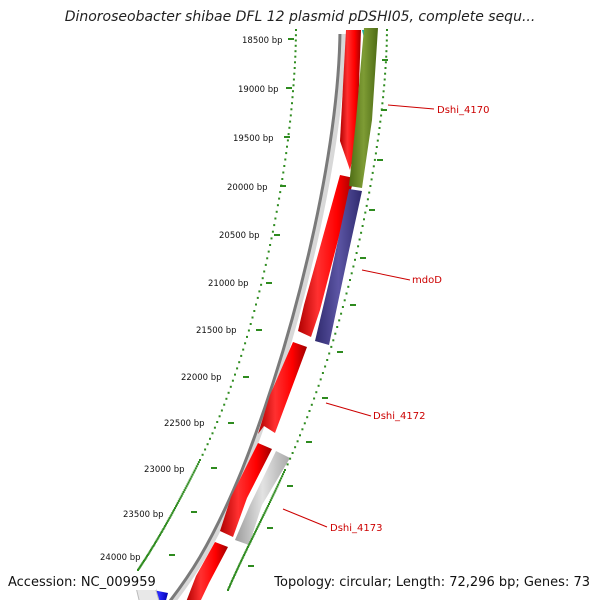 This screenshot has height=605, width=600. Describe the element at coordinates (399, 416) in the screenshot. I see `gene-label-dshi-4172: Dshi_4172` at that location.